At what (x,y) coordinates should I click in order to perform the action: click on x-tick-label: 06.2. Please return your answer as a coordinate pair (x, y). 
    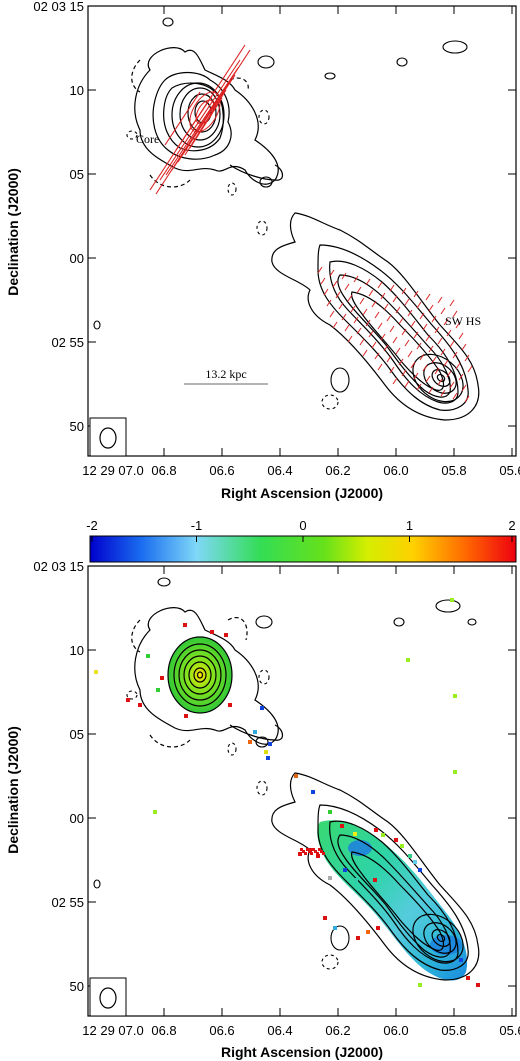
    Looking at the image, I should click on (337, 470).